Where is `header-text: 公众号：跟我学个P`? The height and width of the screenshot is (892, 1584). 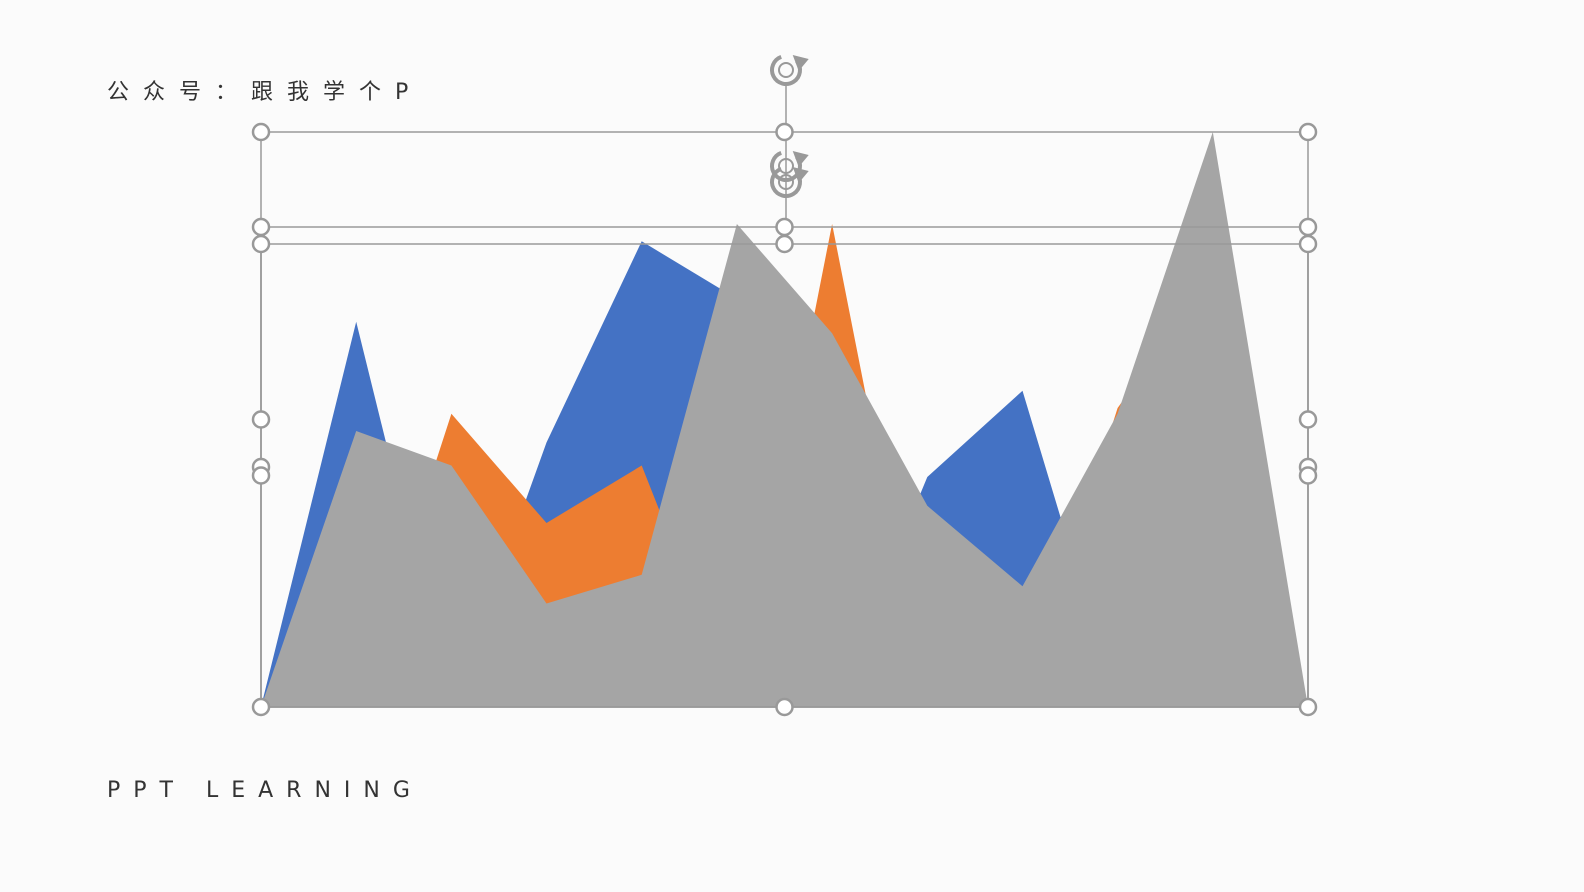 header-text: 公众号：跟我学个P is located at coordinates (265, 92).